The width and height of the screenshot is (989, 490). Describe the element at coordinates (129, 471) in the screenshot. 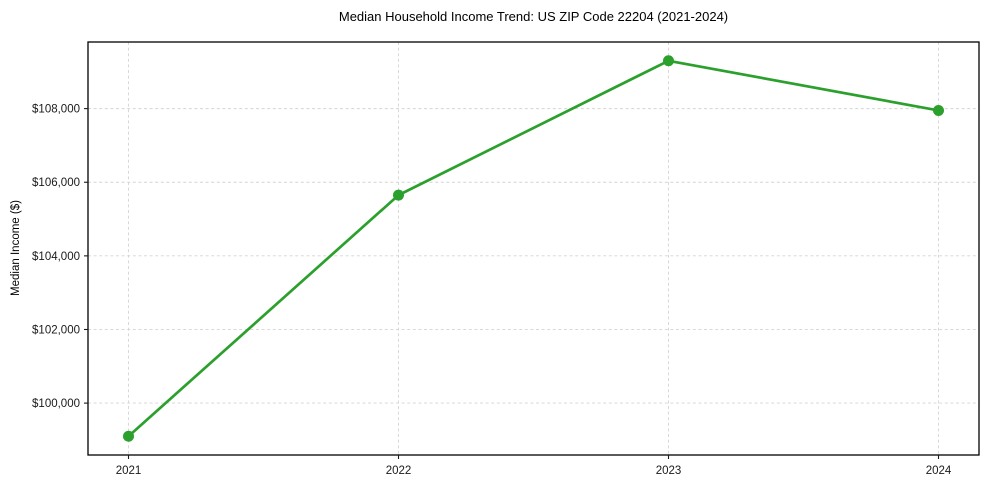

I see `x-tick-label: 2021` at that location.